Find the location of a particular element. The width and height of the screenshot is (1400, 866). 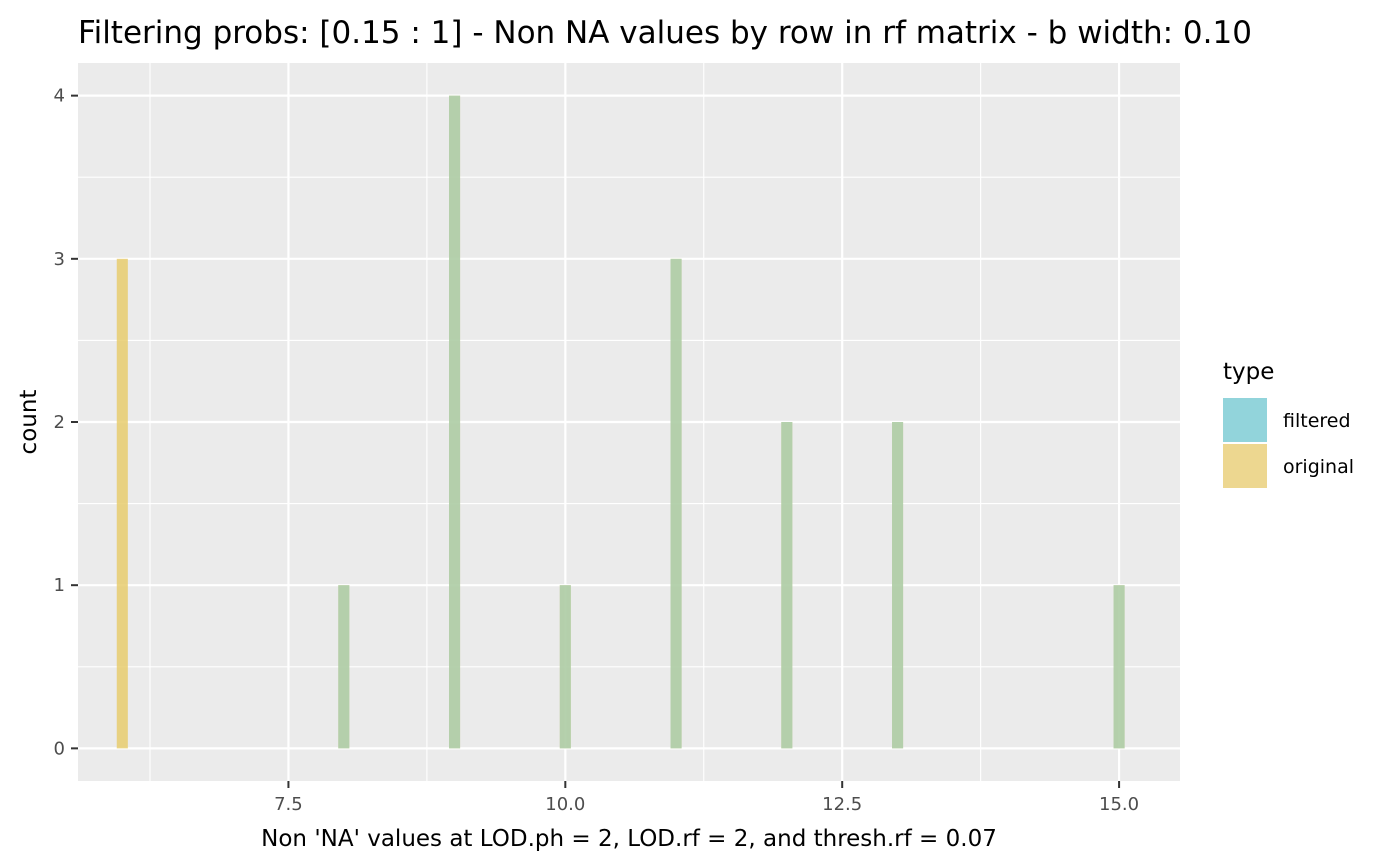

y-tick-label: 1 is located at coordinates (59, 585).